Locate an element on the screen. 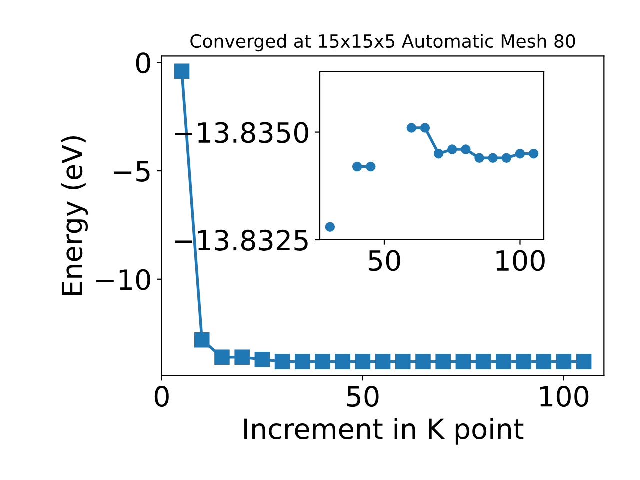  chart-title: Converged at 15x15x5 Automatic Mesh 80 is located at coordinates (383, 43).